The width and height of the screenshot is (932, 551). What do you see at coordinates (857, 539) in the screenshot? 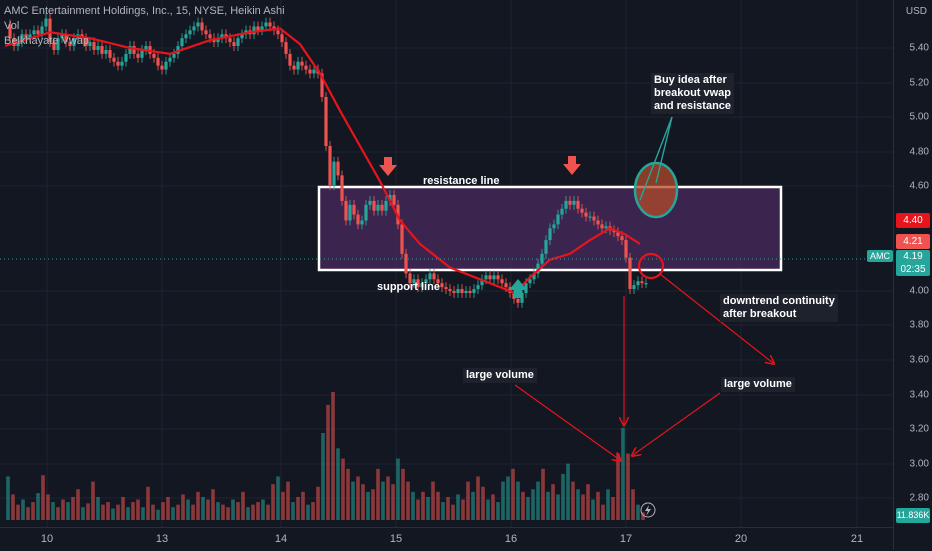
I see `time-tick: 21` at bounding box center [857, 539].